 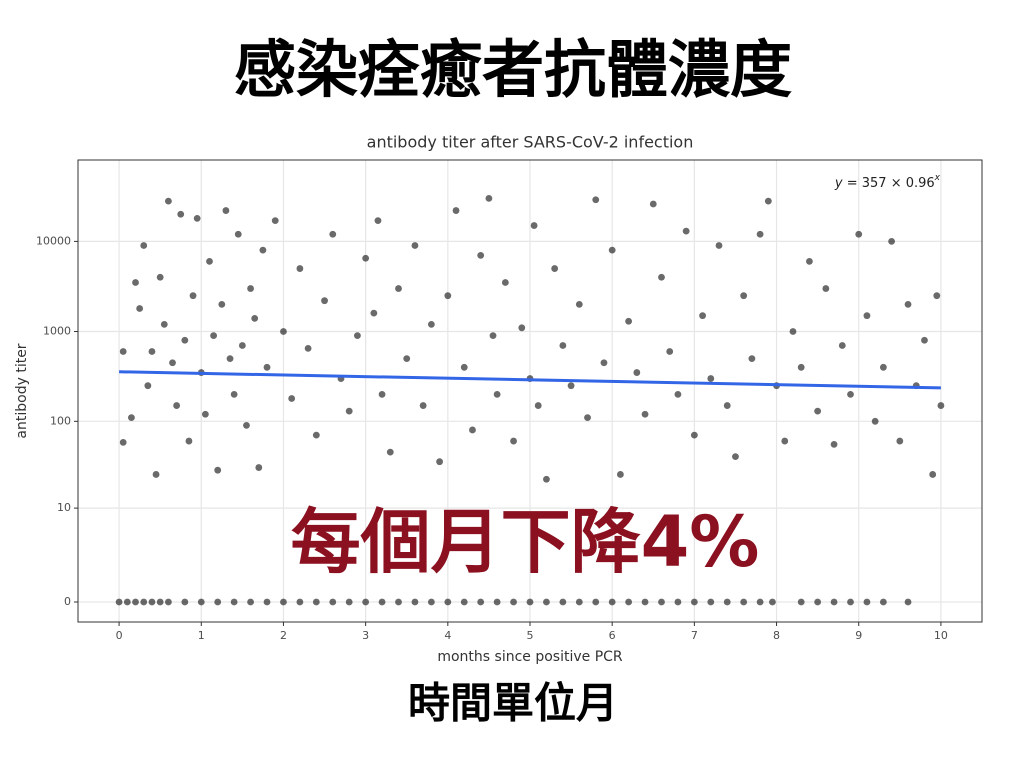 What do you see at coordinates (57, 331) in the screenshot?
I see `y-tick-label: 1000` at bounding box center [57, 331].